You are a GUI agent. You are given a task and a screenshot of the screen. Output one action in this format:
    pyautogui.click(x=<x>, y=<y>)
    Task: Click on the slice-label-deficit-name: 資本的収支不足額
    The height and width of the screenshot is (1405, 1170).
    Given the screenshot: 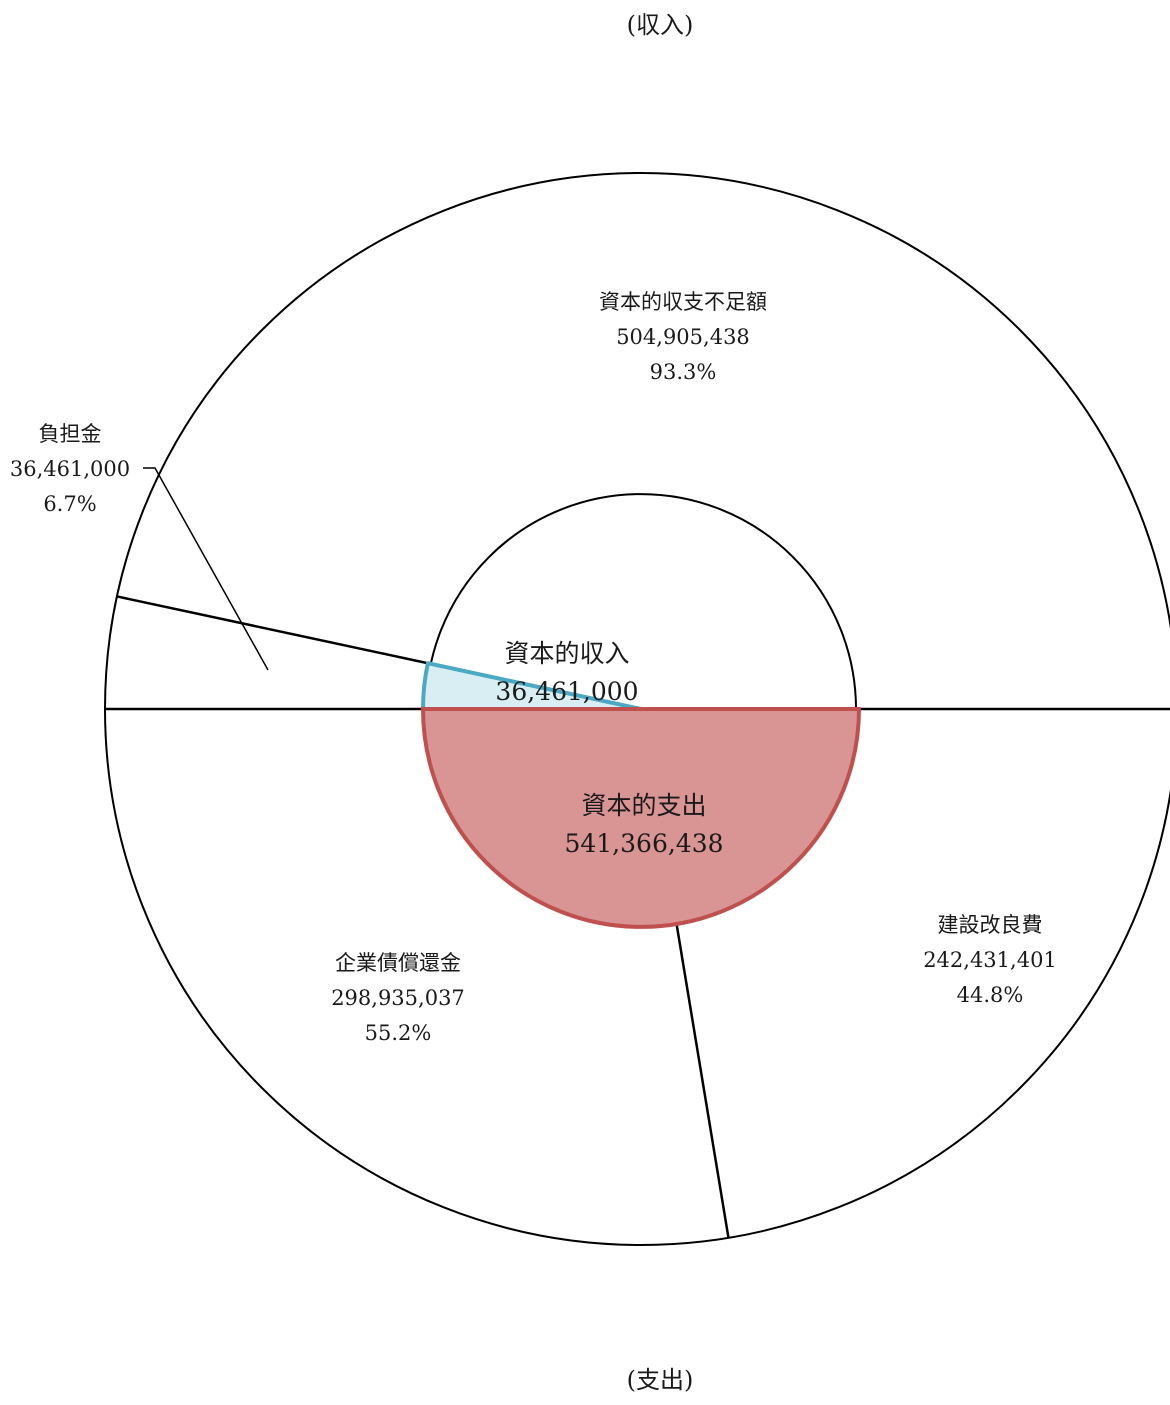 What is the action you would take?
    pyautogui.click(x=683, y=302)
    